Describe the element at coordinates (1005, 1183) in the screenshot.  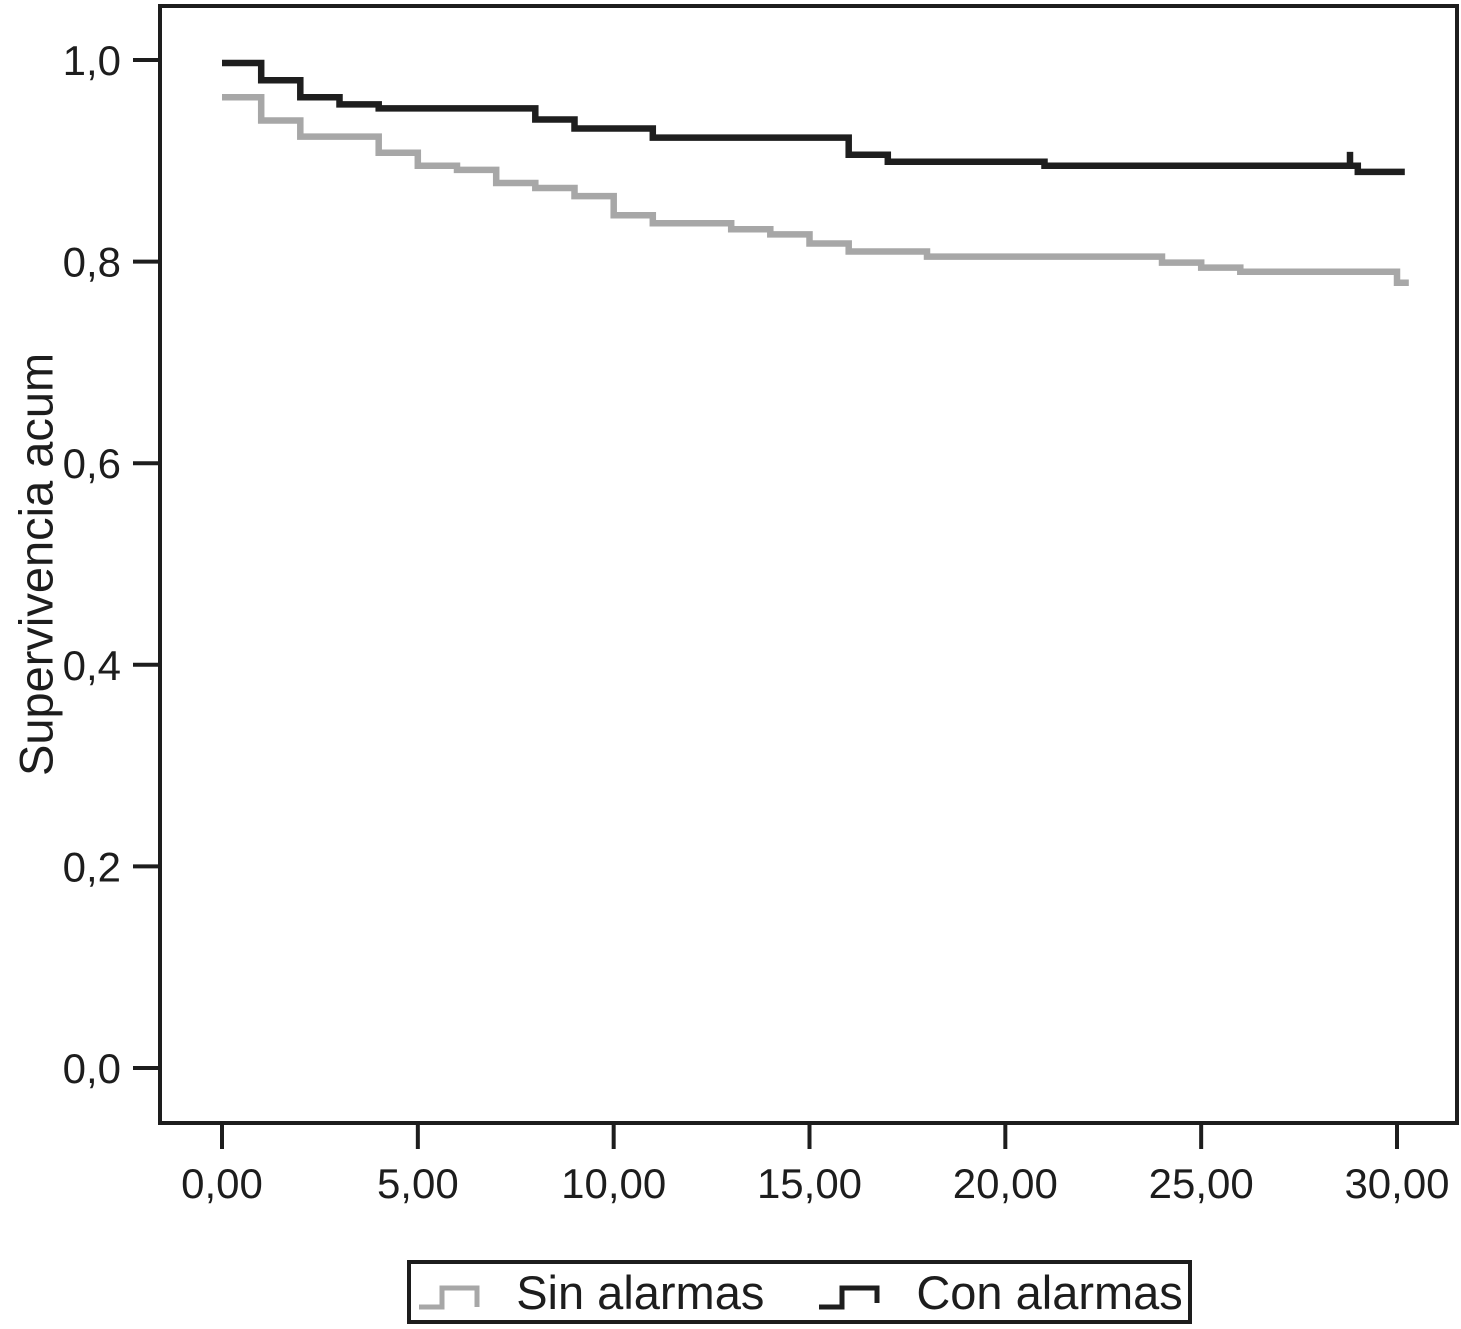
I see `x-tick-label: 20,00` at that location.